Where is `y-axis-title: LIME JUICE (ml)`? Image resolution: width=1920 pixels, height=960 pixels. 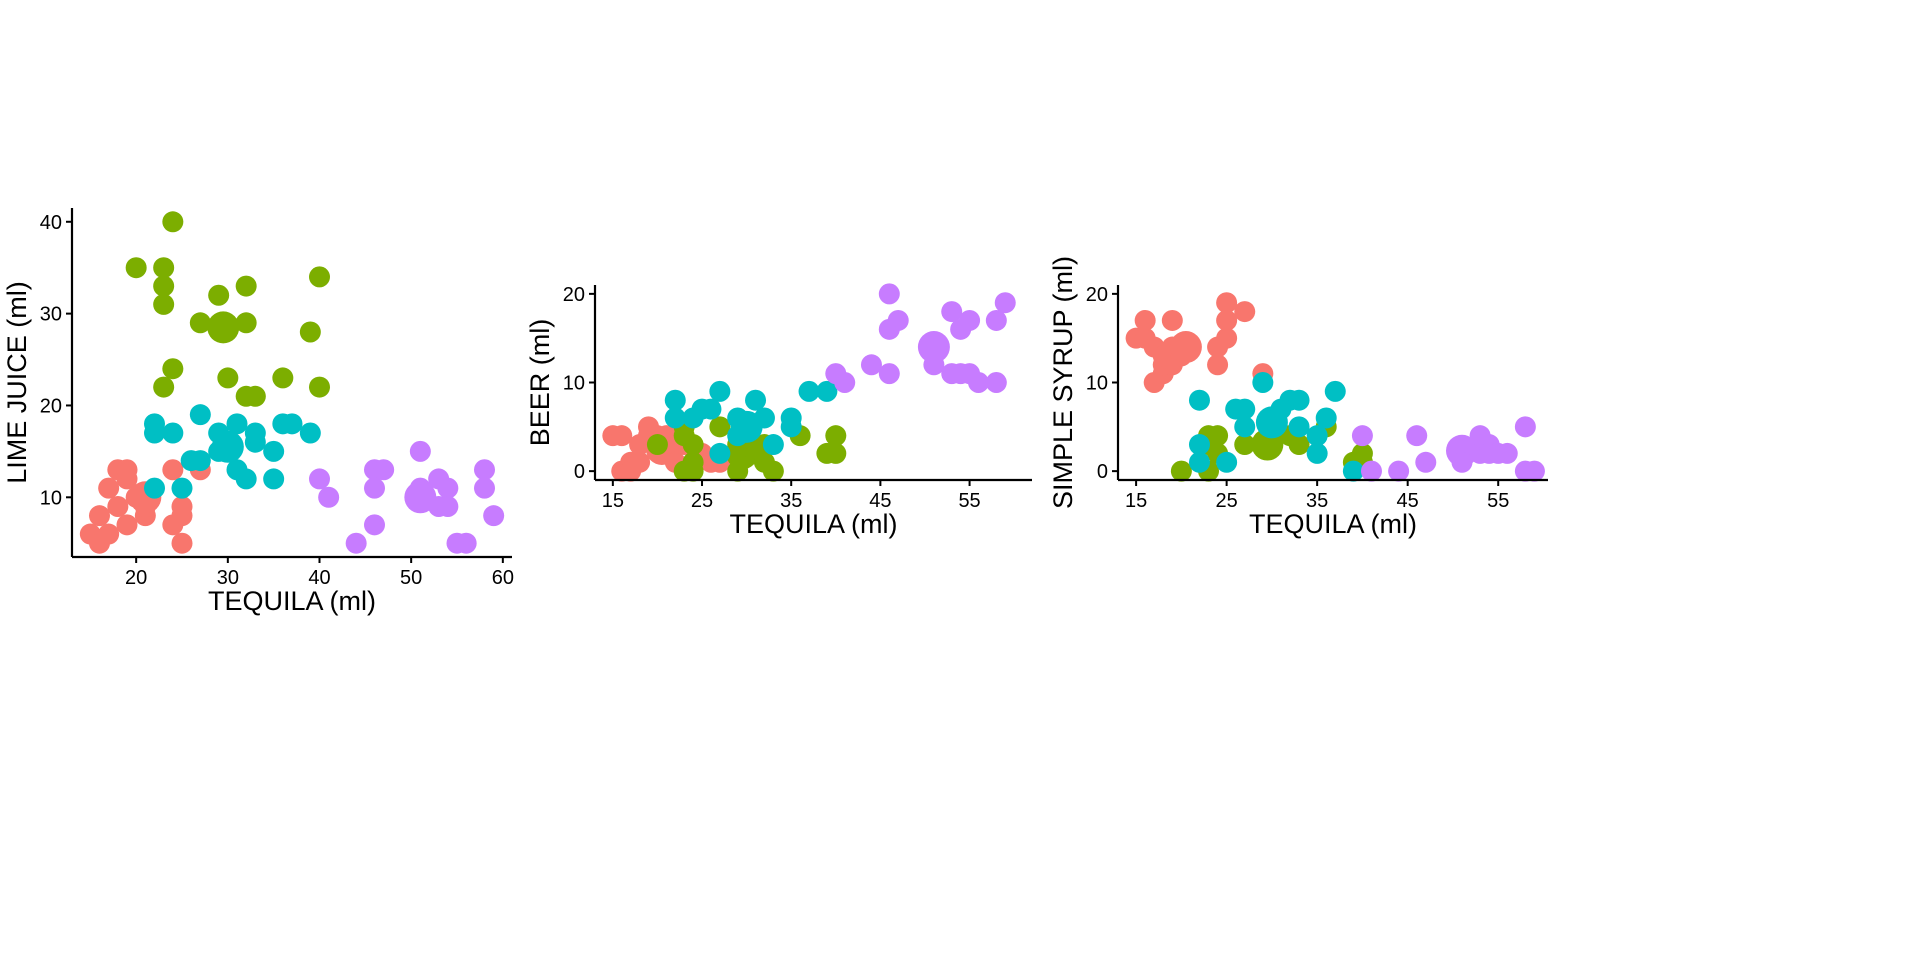
y-axis-title: LIME JUICE (ml) is located at coordinates (17, 382).